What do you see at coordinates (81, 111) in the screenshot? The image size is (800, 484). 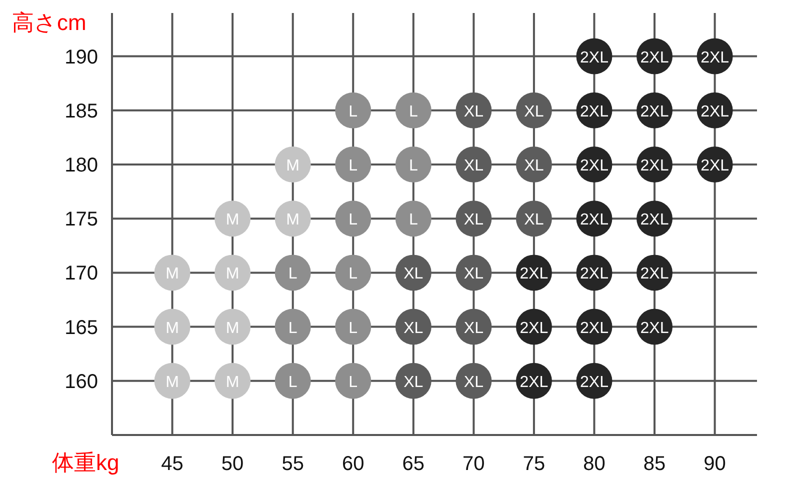 I see `y-tick-label: 185` at bounding box center [81, 111].